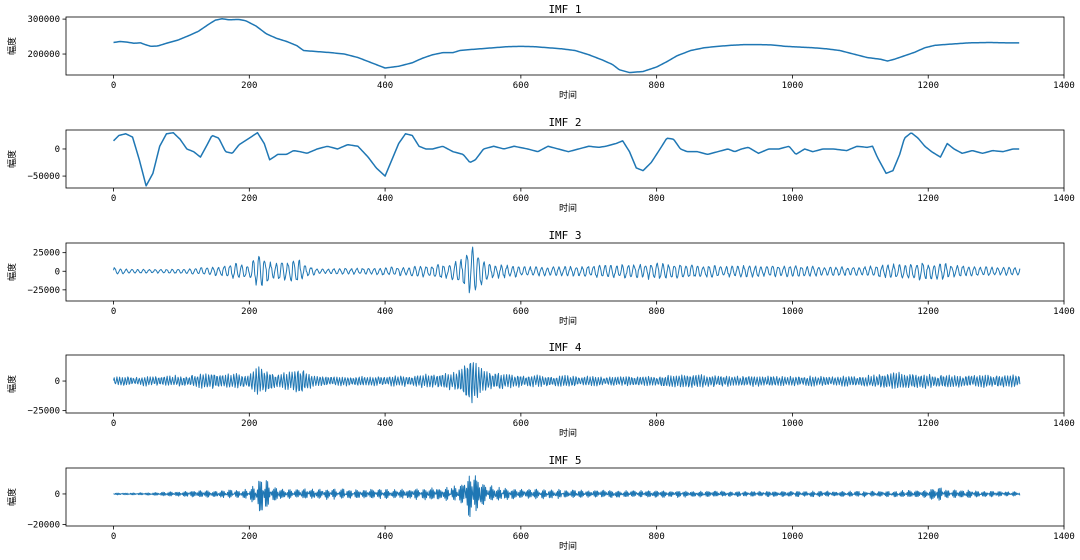  Describe the element at coordinates (43, 525) in the screenshot. I see `y-tick-label: −20000` at that location.